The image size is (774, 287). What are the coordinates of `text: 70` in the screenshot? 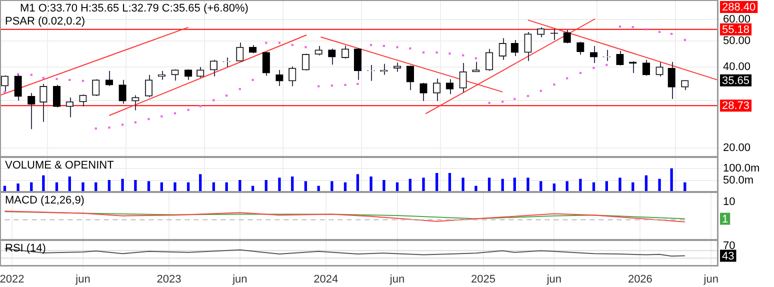 It's located at (729, 246).